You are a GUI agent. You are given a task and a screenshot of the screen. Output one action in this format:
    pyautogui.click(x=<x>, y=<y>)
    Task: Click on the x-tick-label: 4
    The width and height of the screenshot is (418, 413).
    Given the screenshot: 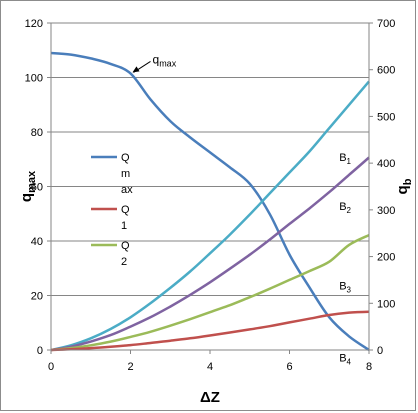 What is the action you would take?
    pyautogui.click(x=210, y=367)
    